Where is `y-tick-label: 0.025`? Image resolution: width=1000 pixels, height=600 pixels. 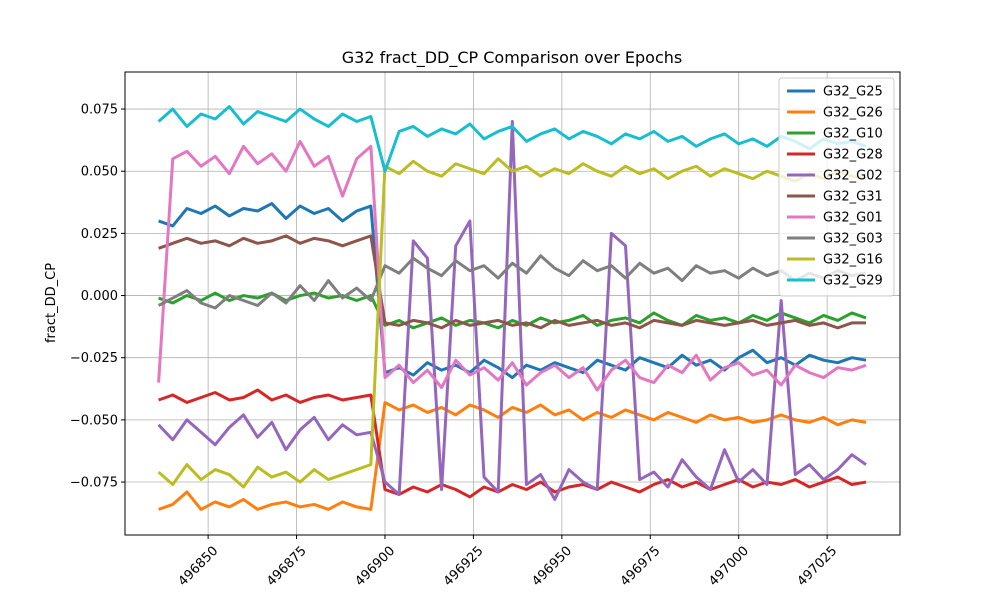
y-tick-label: 0.025 is located at coordinates (99, 234).